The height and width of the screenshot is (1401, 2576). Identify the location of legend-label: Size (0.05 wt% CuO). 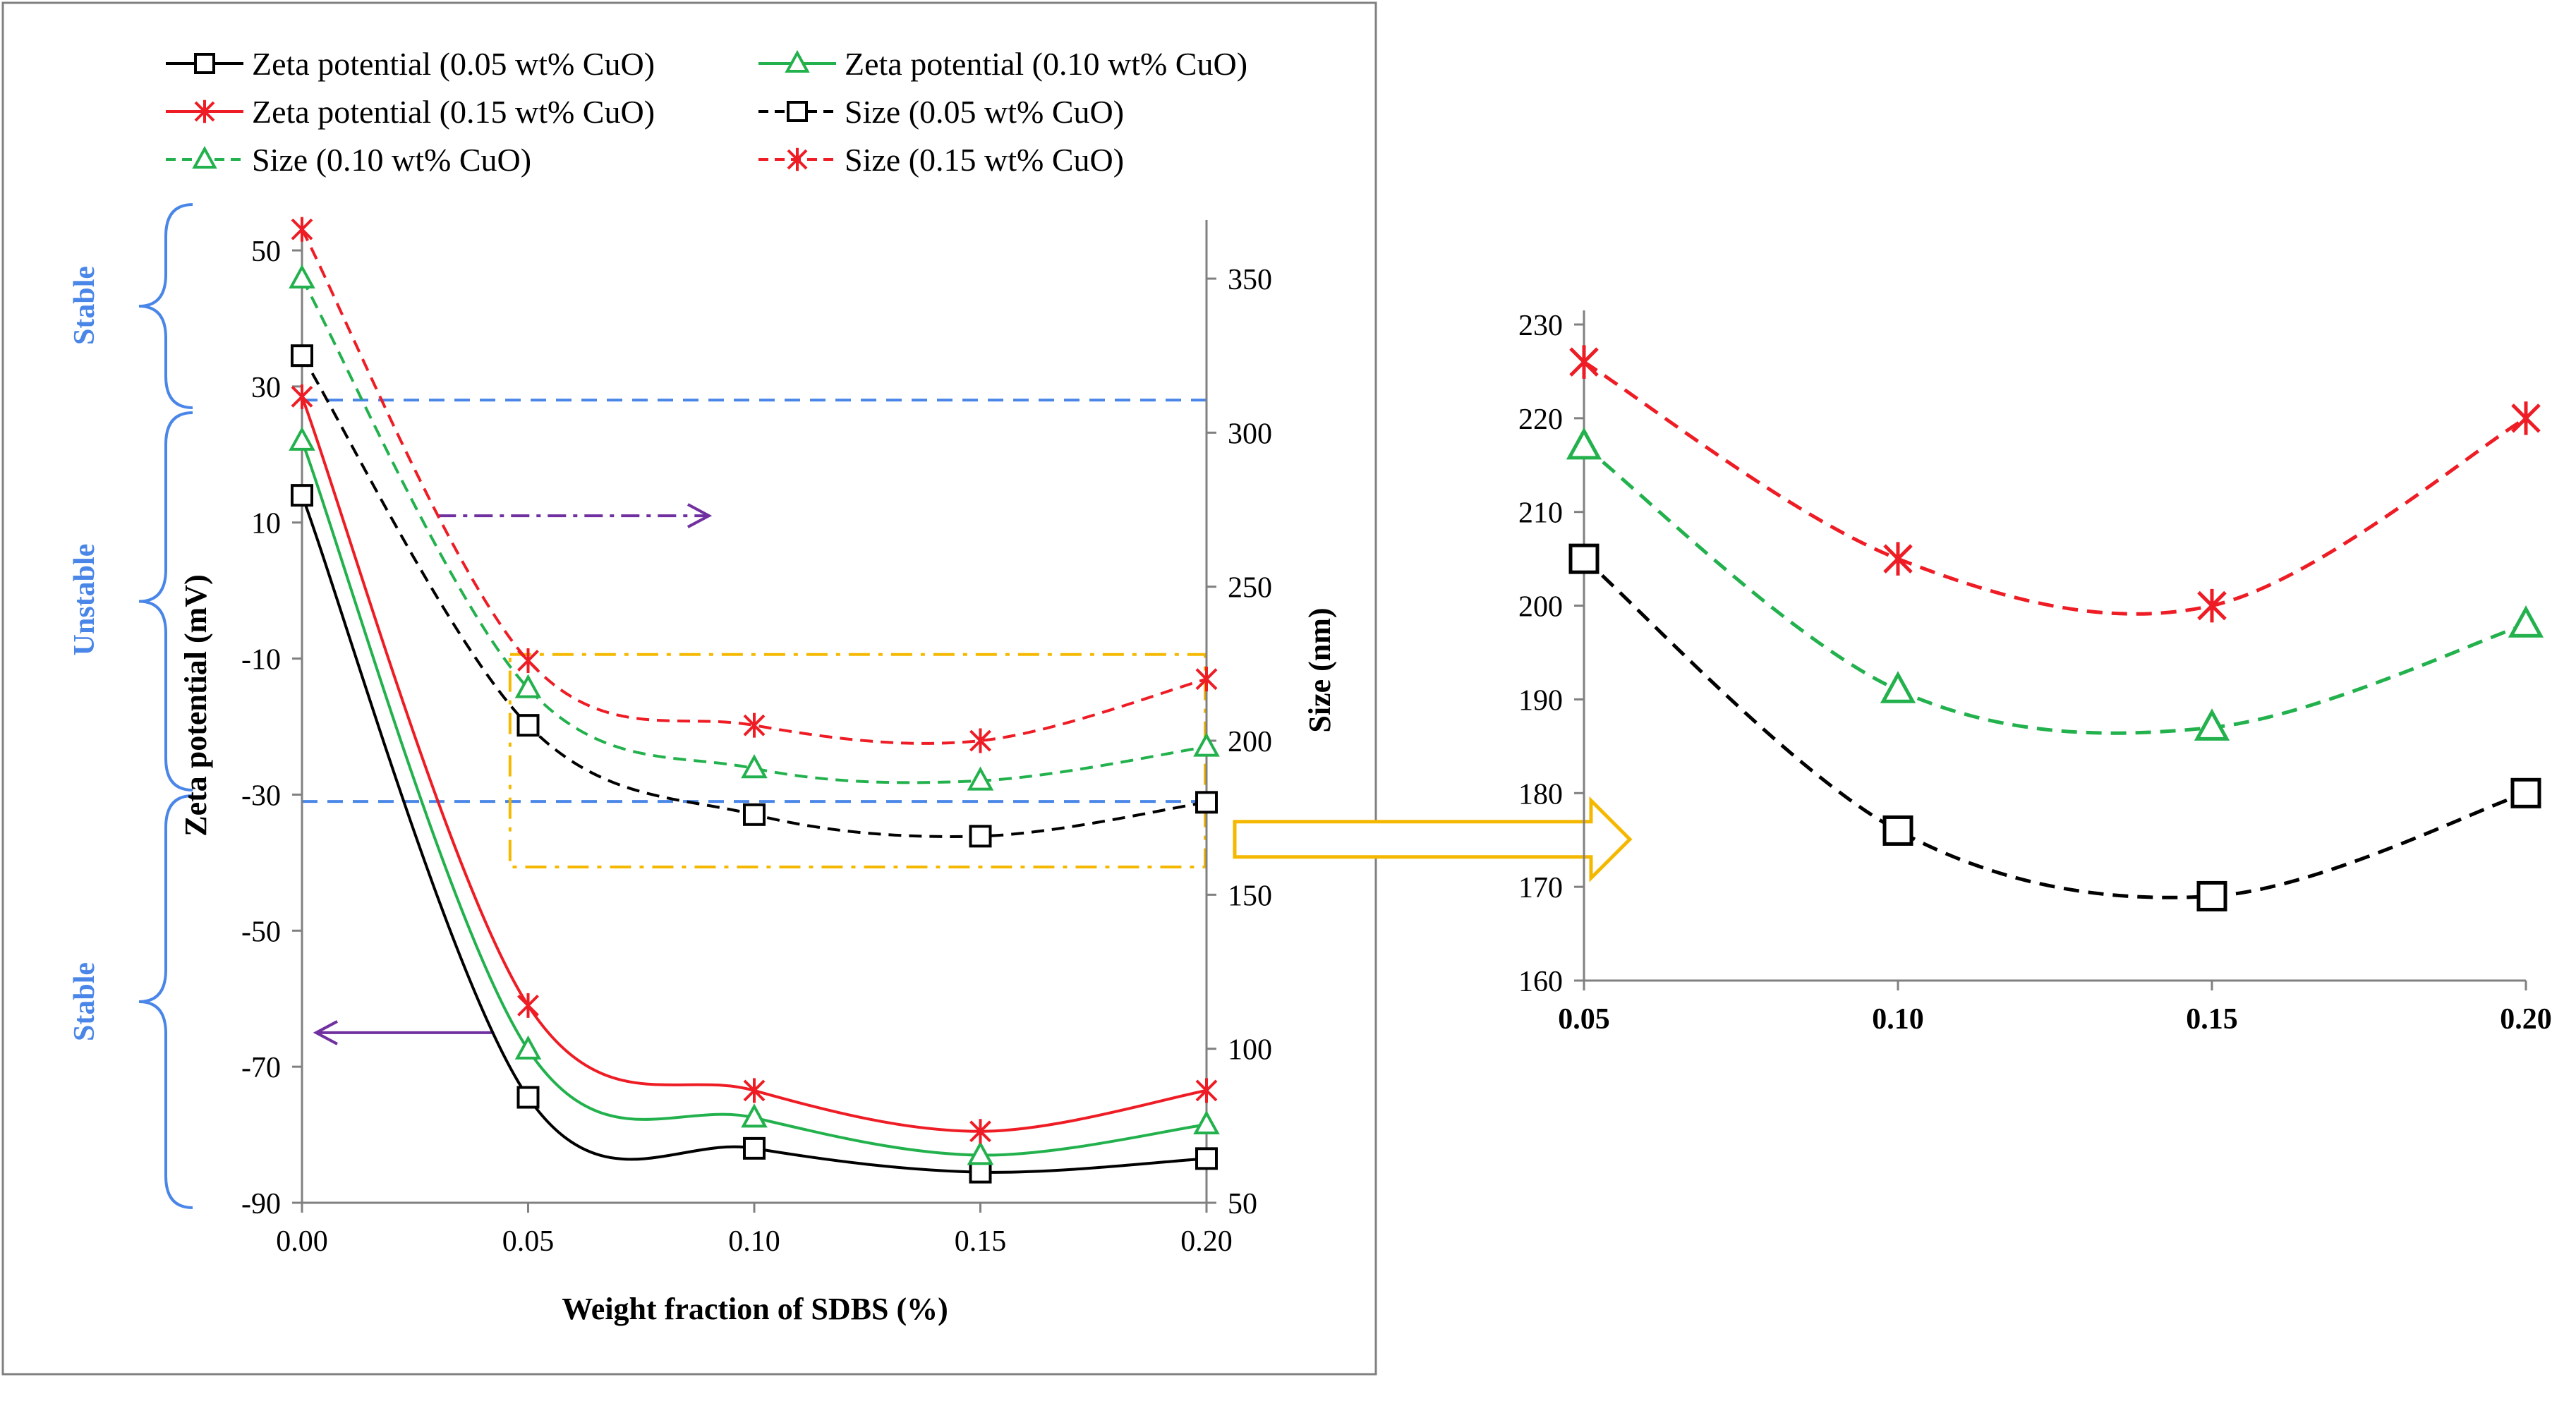
(985, 112).